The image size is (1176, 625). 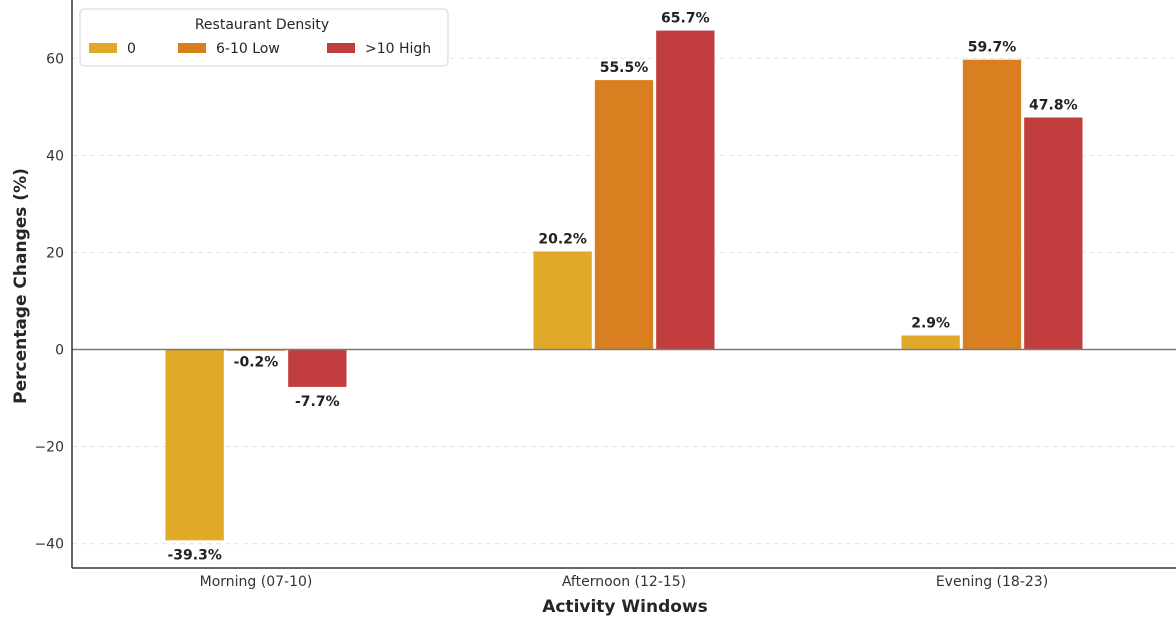 What do you see at coordinates (992, 582) in the screenshot?
I see `x-tick-label: Evening (18-23)` at bounding box center [992, 582].